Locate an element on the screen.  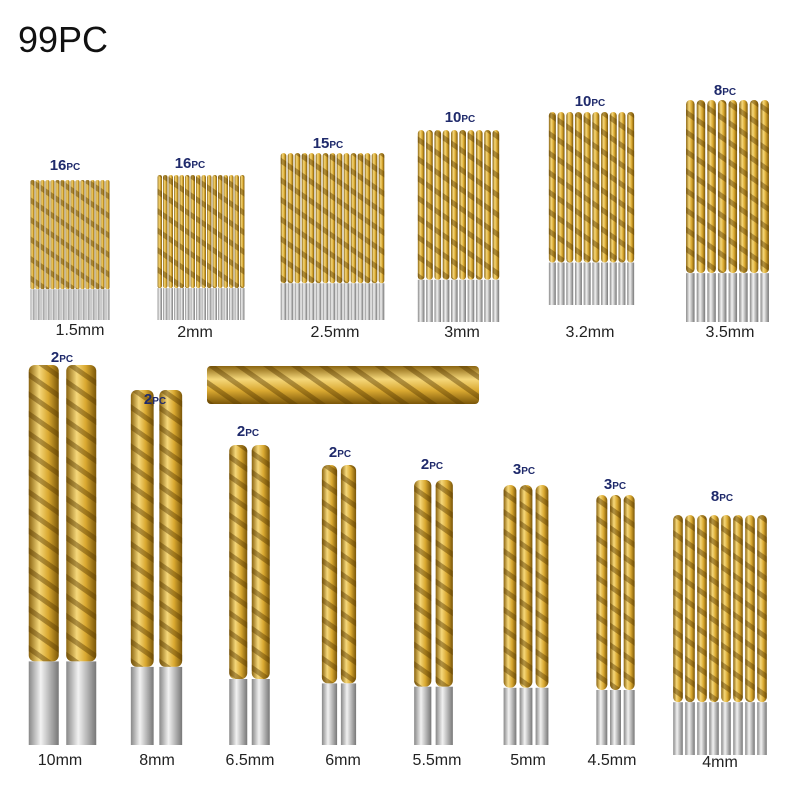
size-label: 3.5mm is located at coordinates (730, 332).